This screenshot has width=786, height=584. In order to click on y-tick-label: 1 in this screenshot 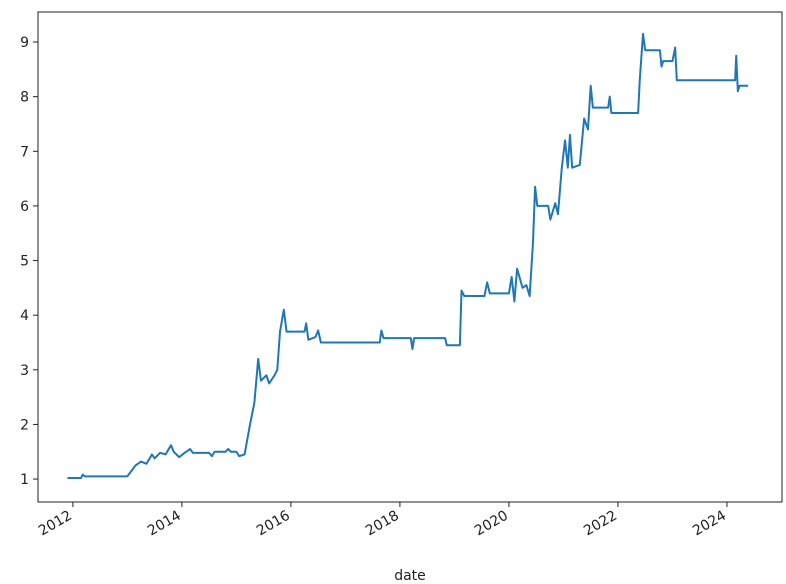, I will do `click(24, 480)`.